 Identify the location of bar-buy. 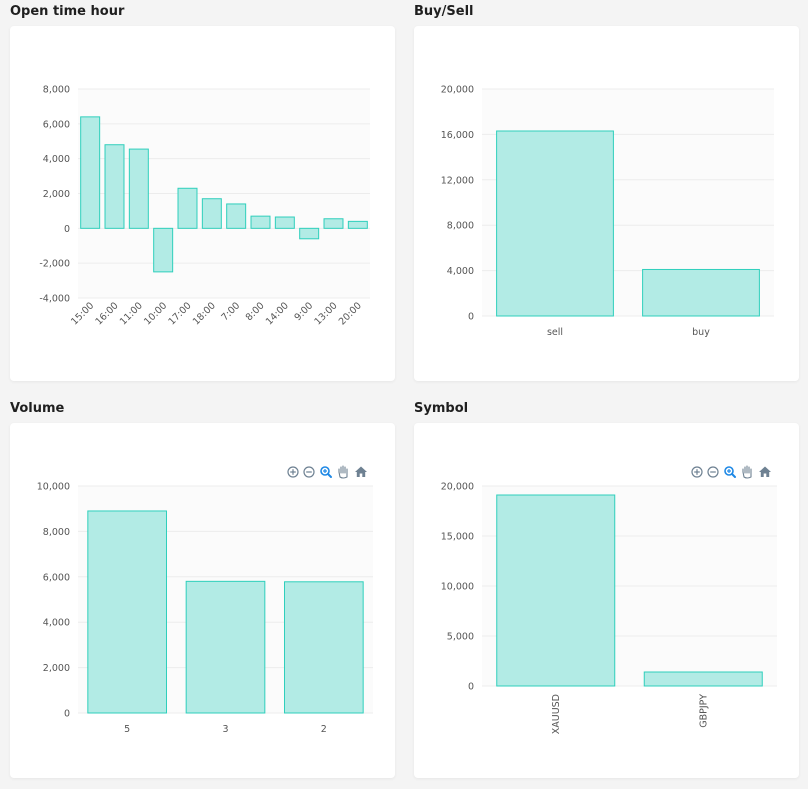
(701, 292).